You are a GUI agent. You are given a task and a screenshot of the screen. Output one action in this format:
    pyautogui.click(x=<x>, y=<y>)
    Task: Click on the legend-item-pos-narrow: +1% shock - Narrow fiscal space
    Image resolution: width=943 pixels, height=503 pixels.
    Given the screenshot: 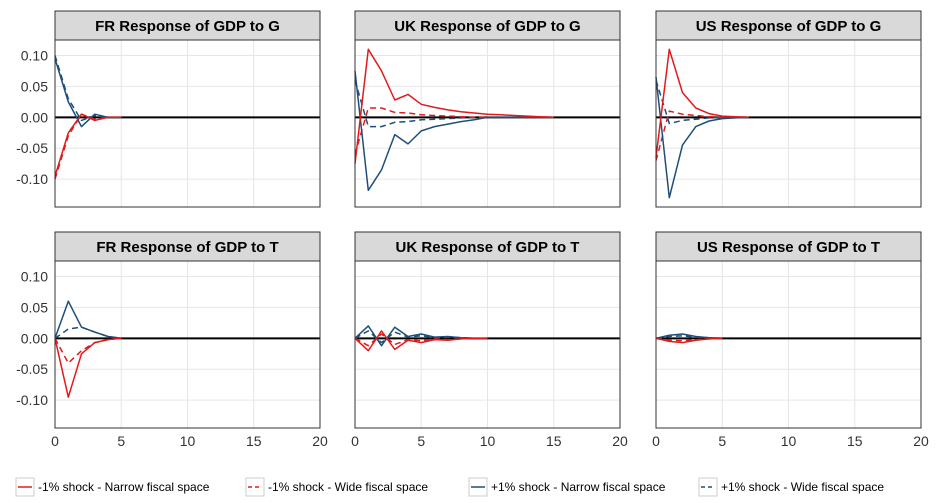 What is the action you would take?
    pyautogui.click(x=567, y=487)
    